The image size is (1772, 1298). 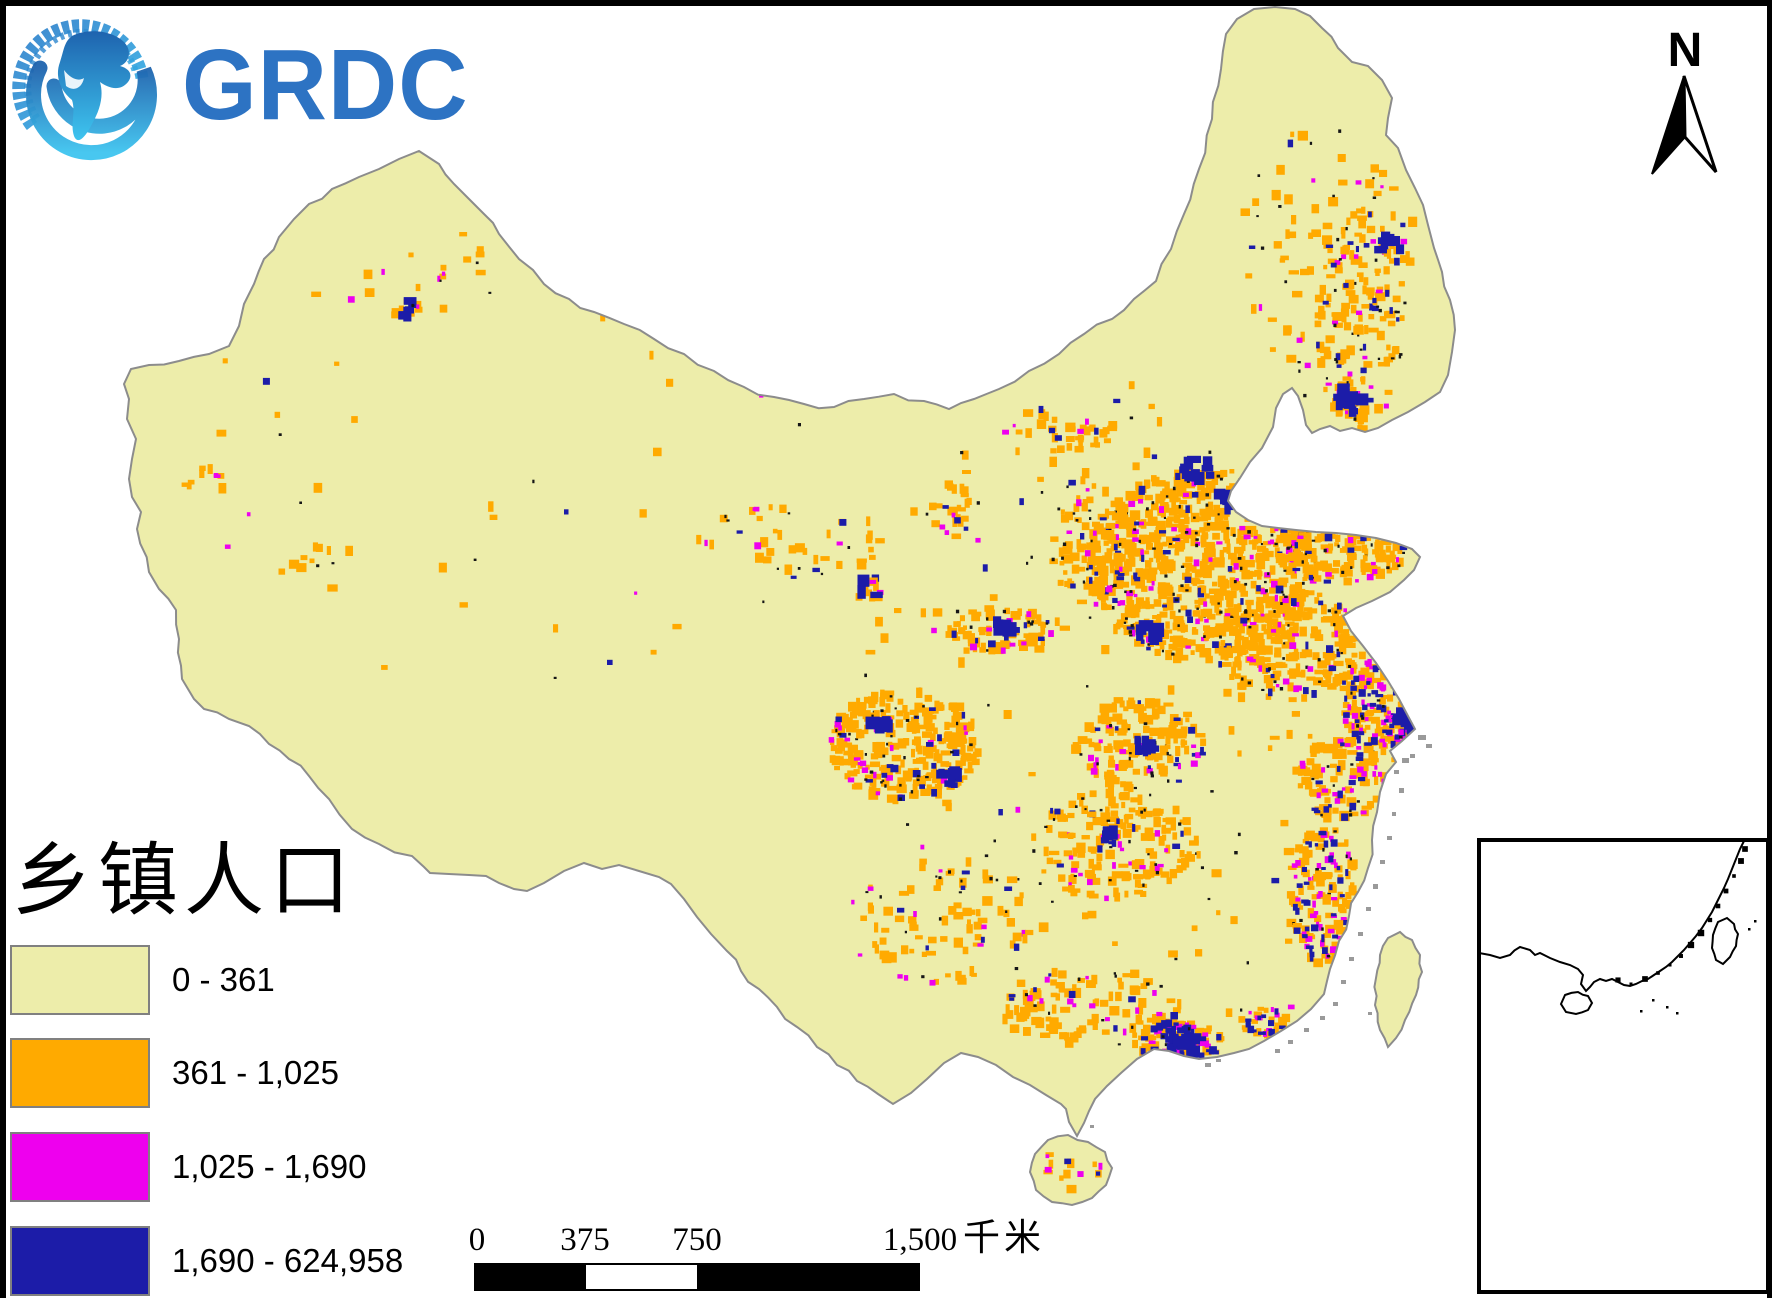 What do you see at coordinates (288, 1260) in the screenshot?
I see `legend-label: 1,690 - 624,958` at bounding box center [288, 1260].